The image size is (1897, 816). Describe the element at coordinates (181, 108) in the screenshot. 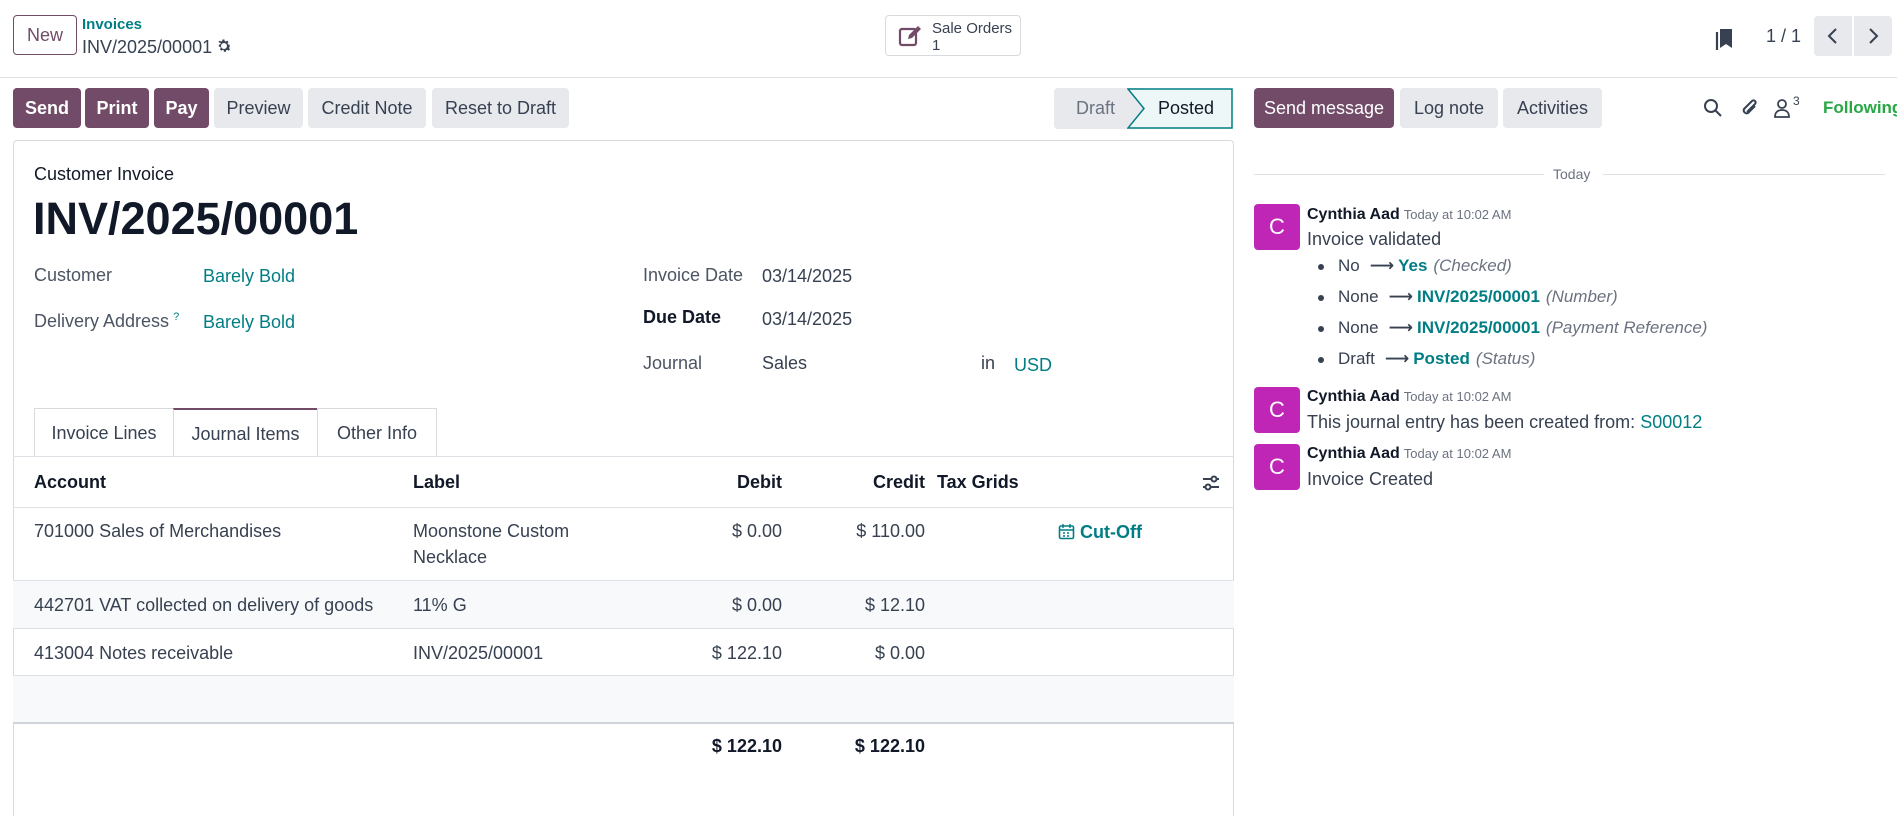

I see `pay-button: Pay` at that location.